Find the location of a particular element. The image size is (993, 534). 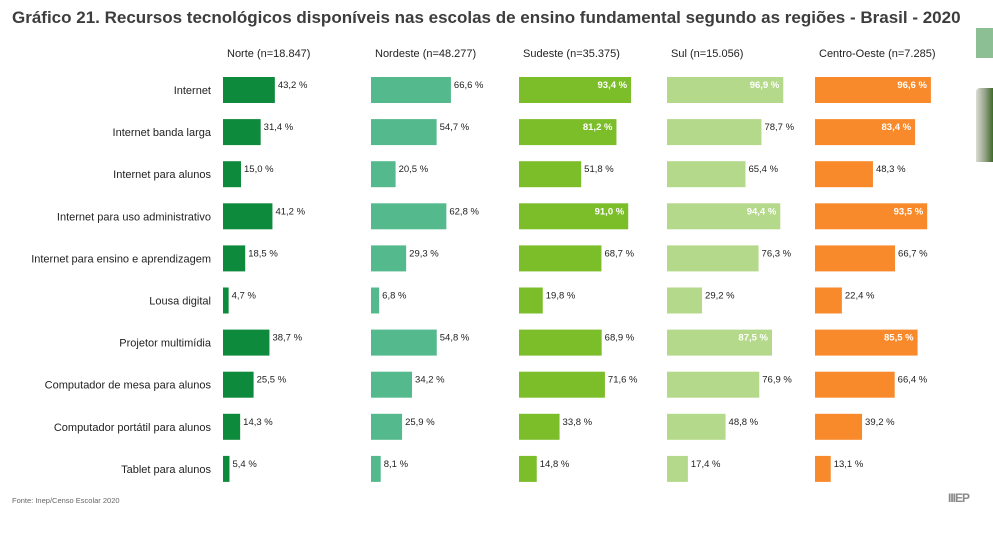

data-label: 68,7 % is located at coordinates (619, 253).